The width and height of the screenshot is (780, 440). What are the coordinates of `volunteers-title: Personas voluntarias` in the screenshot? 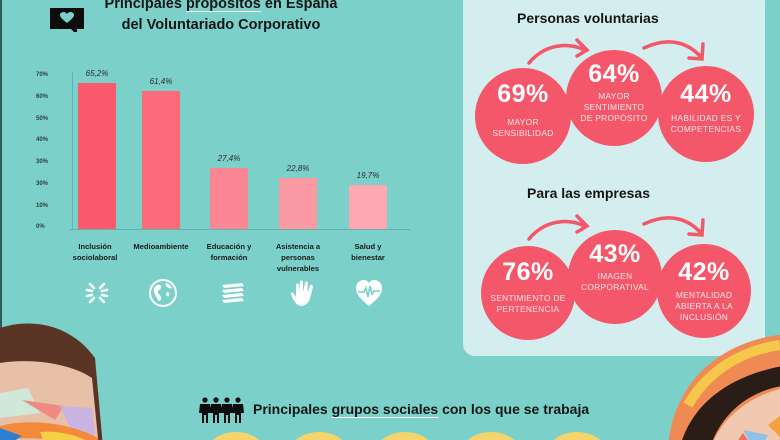 It's located at (588, 18).